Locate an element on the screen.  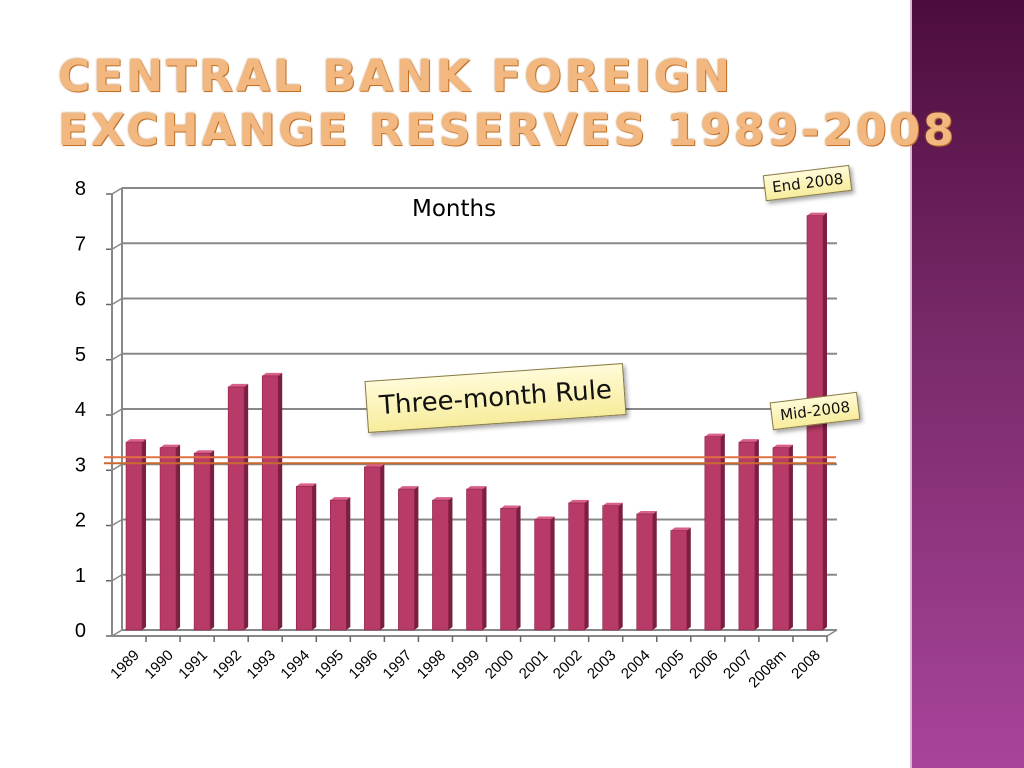
x-tick-label: 1999 is located at coordinates (466, 665).